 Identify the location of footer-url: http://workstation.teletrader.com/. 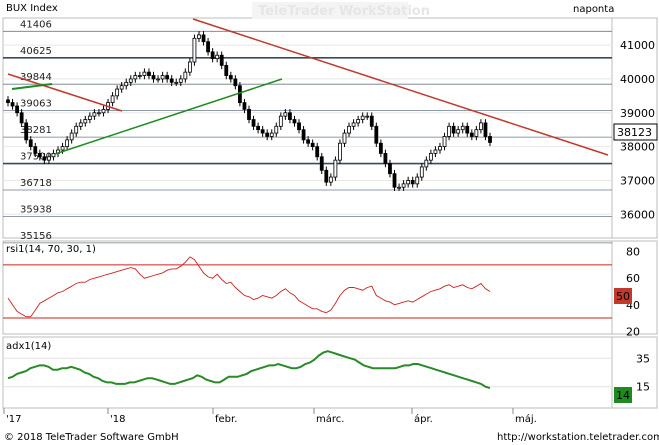
(578, 437).